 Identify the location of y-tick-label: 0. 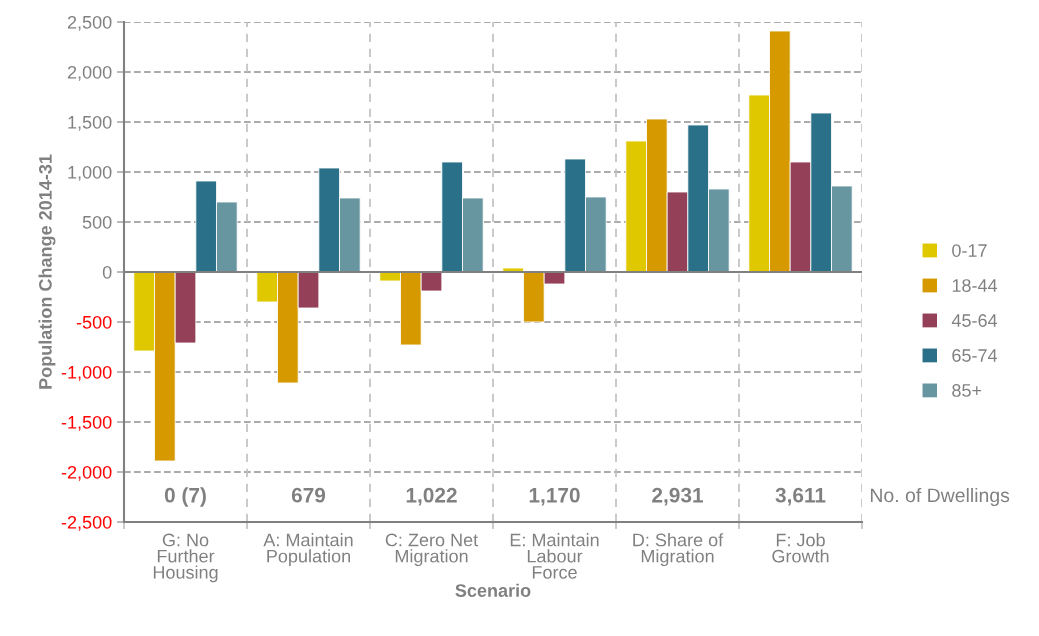
(107, 272).